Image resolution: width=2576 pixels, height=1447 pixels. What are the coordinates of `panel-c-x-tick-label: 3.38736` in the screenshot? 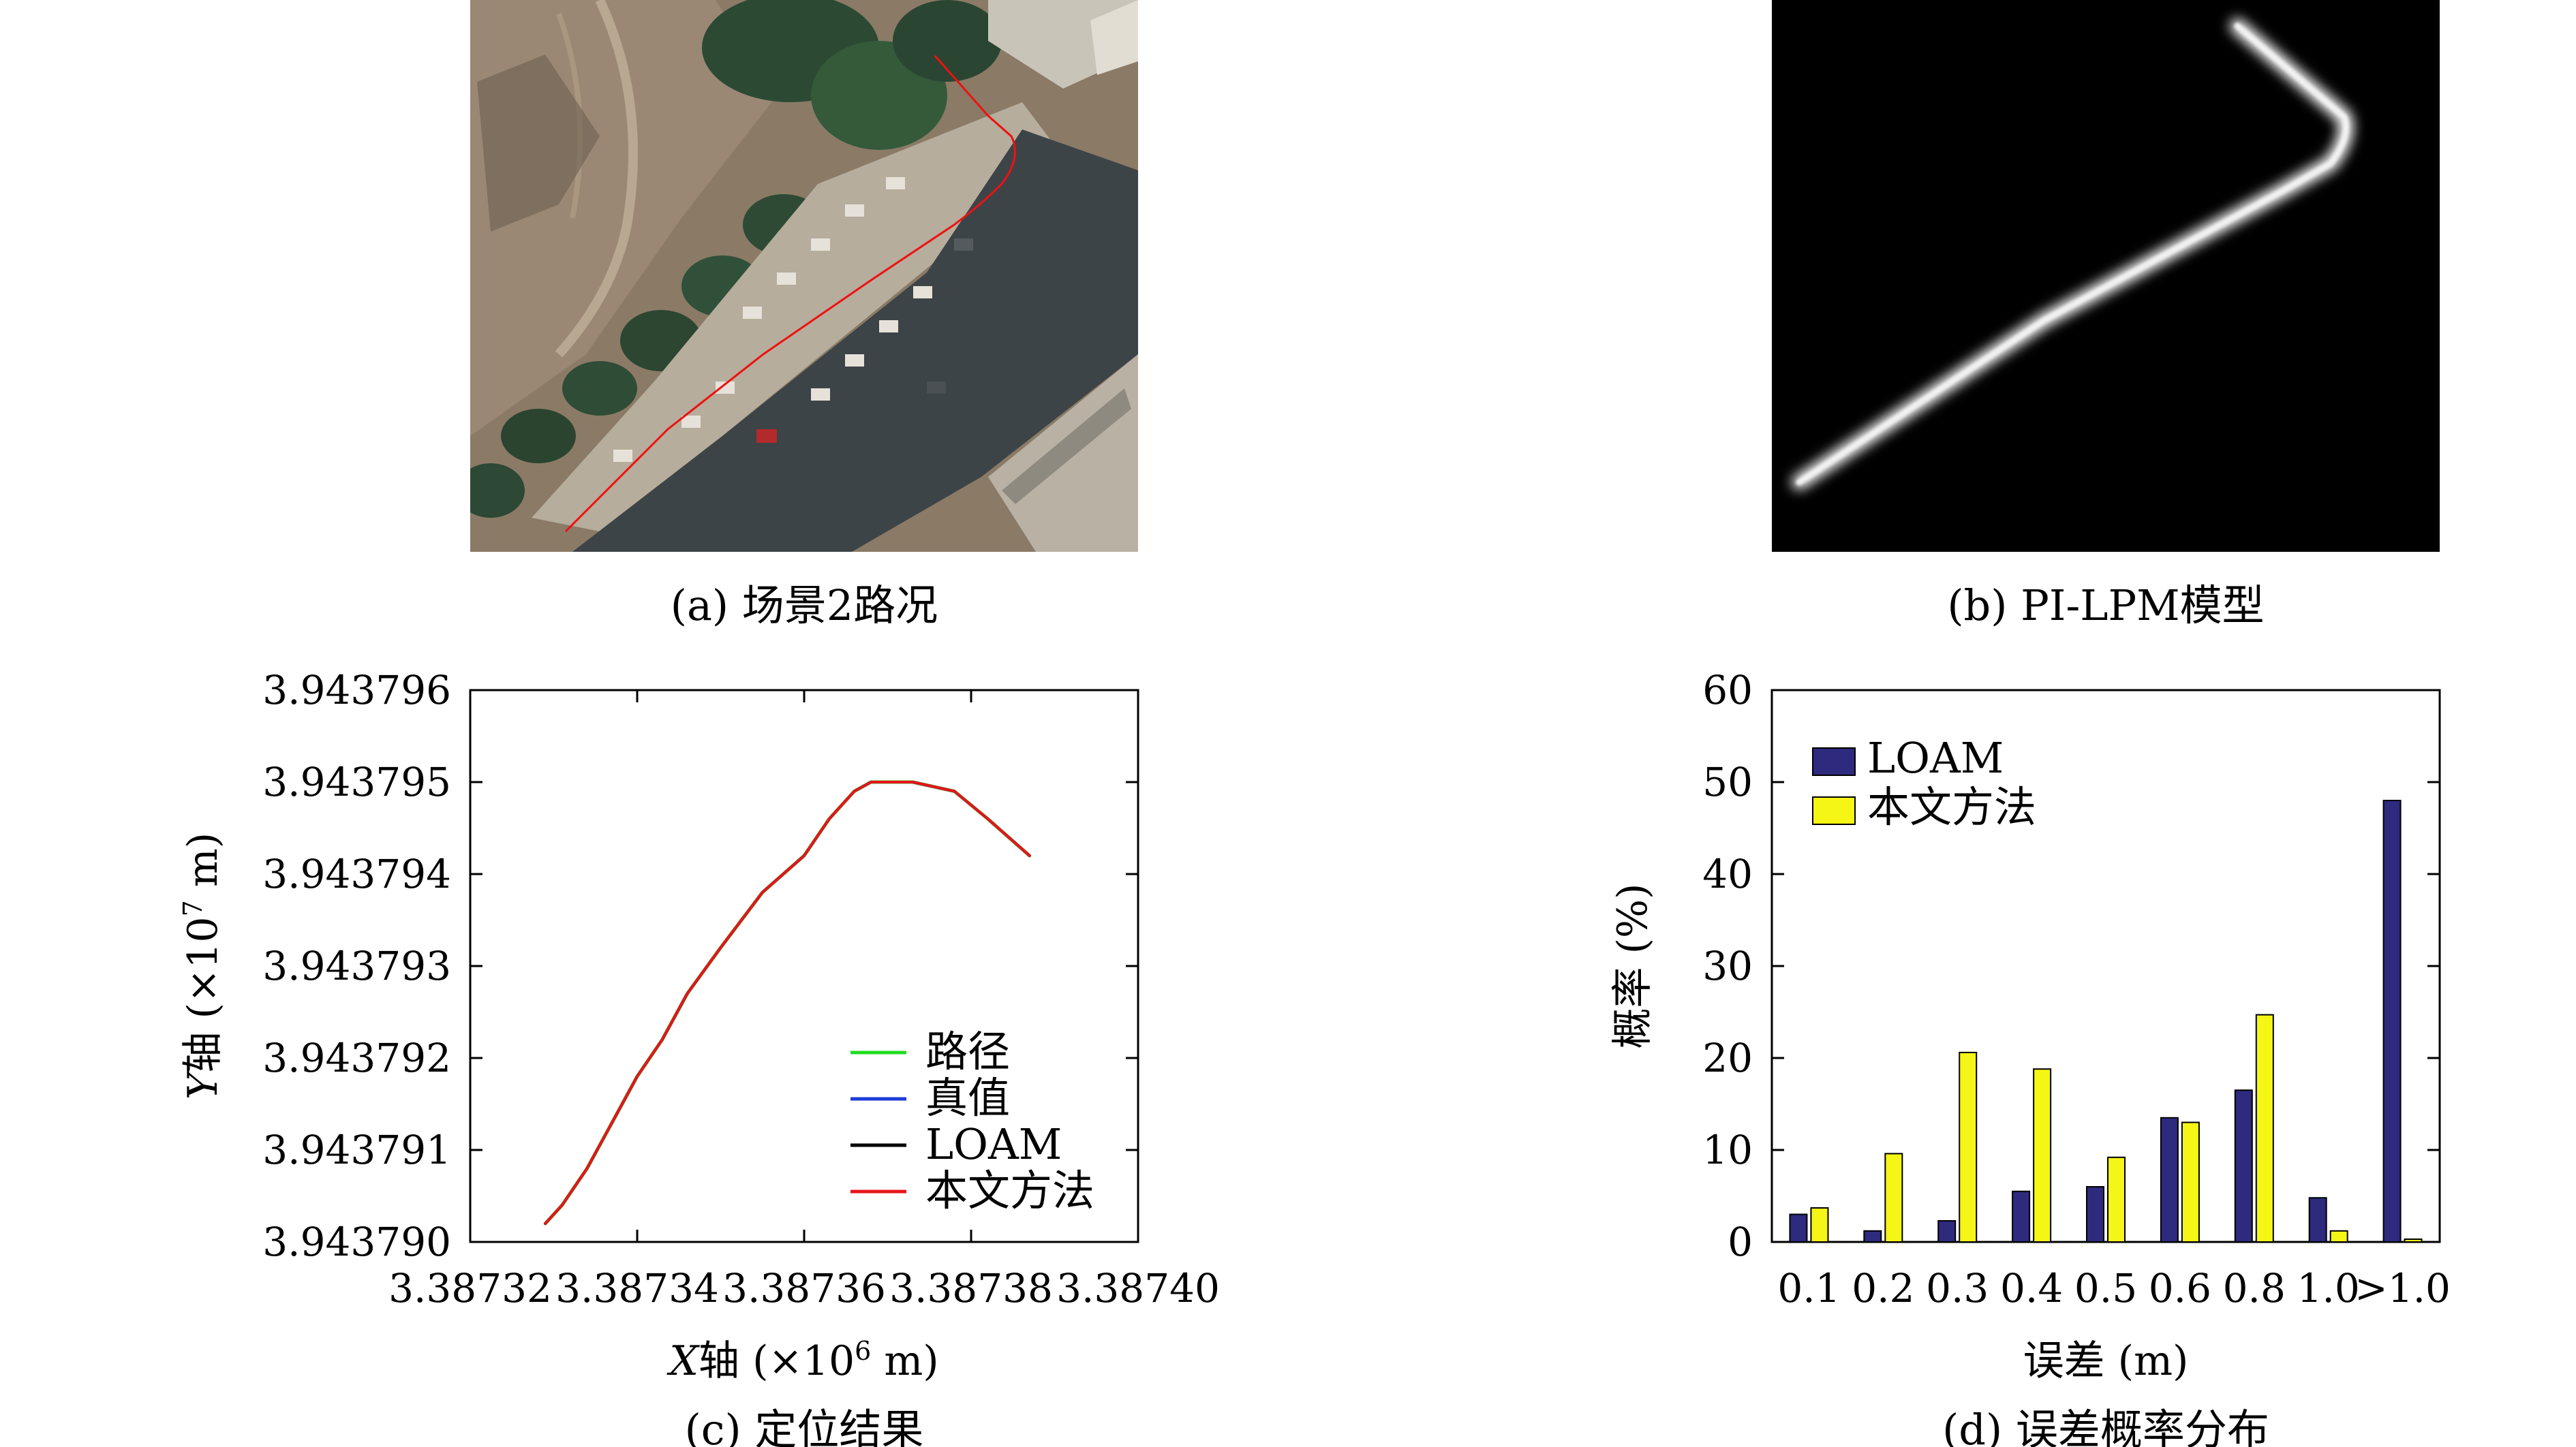 It's located at (804, 1288).